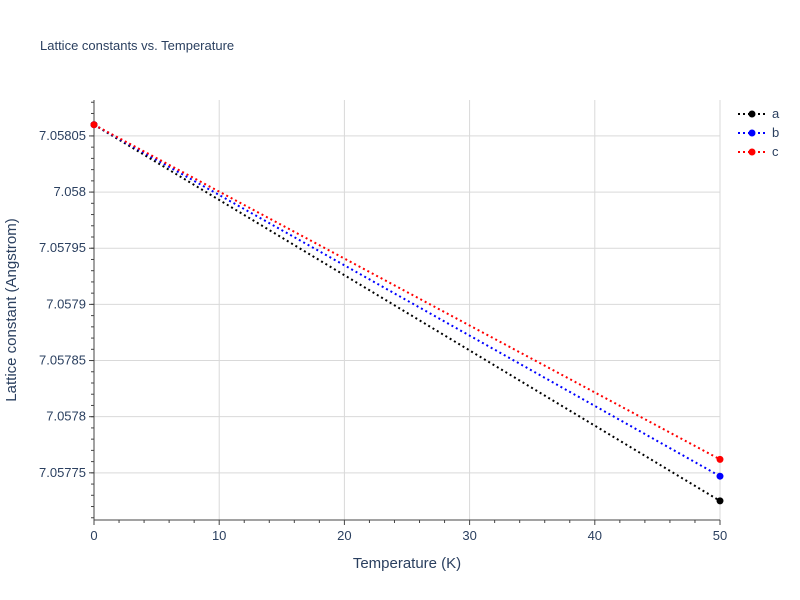 The image size is (800, 600). What do you see at coordinates (11, 309) in the screenshot?
I see `y-axis-title: Lattice constant (Angstrom)` at bounding box center [11, 309].